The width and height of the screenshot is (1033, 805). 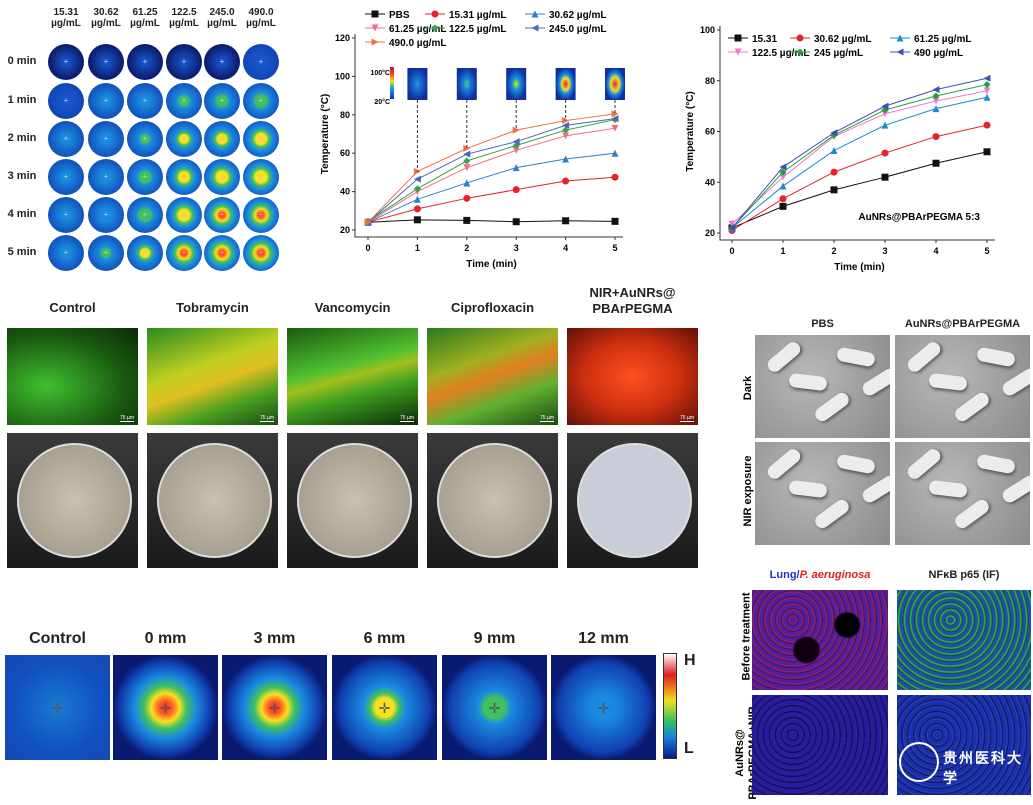 What do you see at coordinates (964, 764) in the screenshot?
I see `watermark-logo: 贵州医科大学` at bounding box center [964, 764].